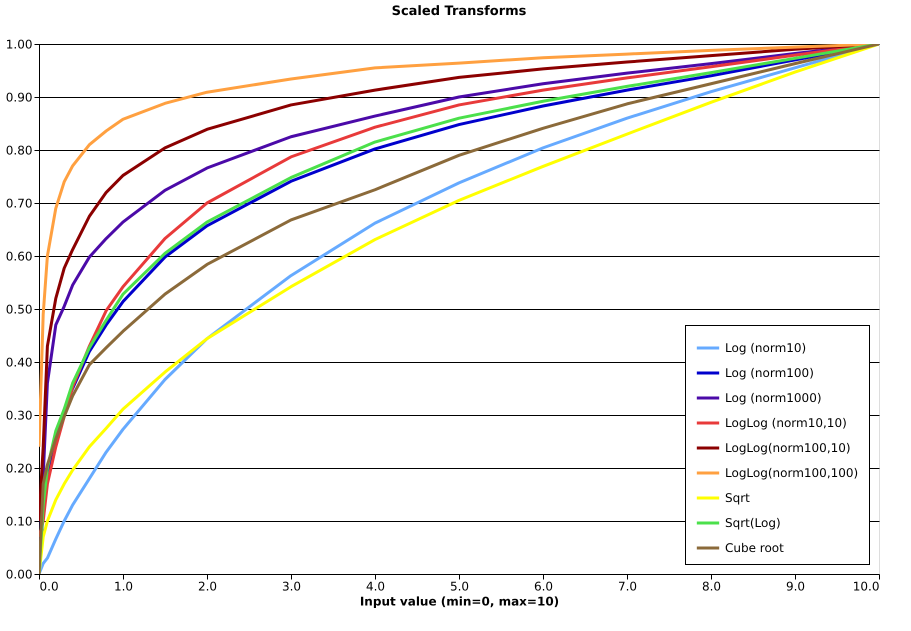 The height and width of the screenshot is (631, 911). I want to click on x-tick-label: 3.0, so click(292, 587).